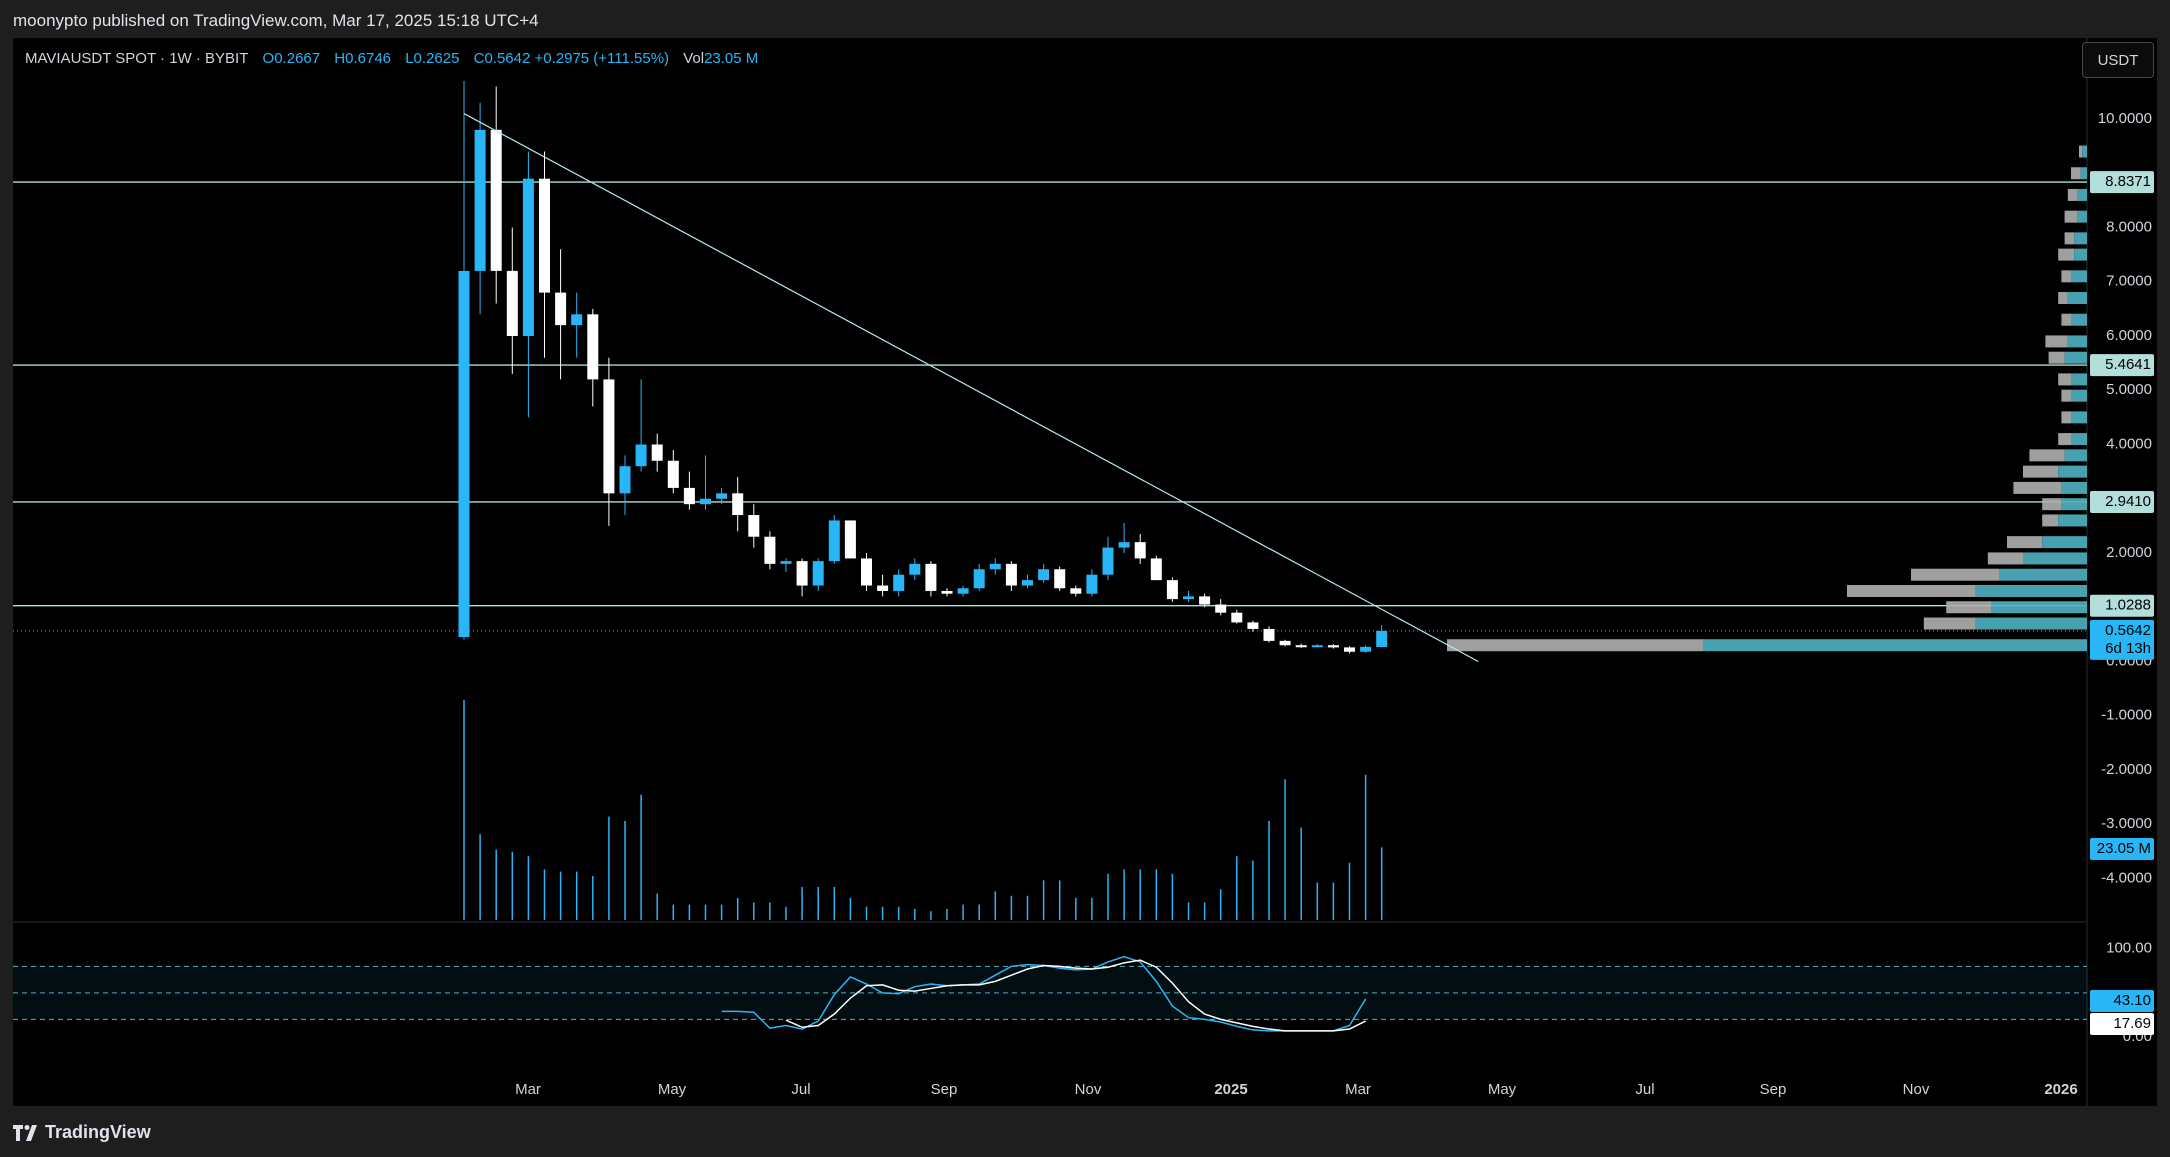  I want to click on legend-high-label: H, so click(340, 58).